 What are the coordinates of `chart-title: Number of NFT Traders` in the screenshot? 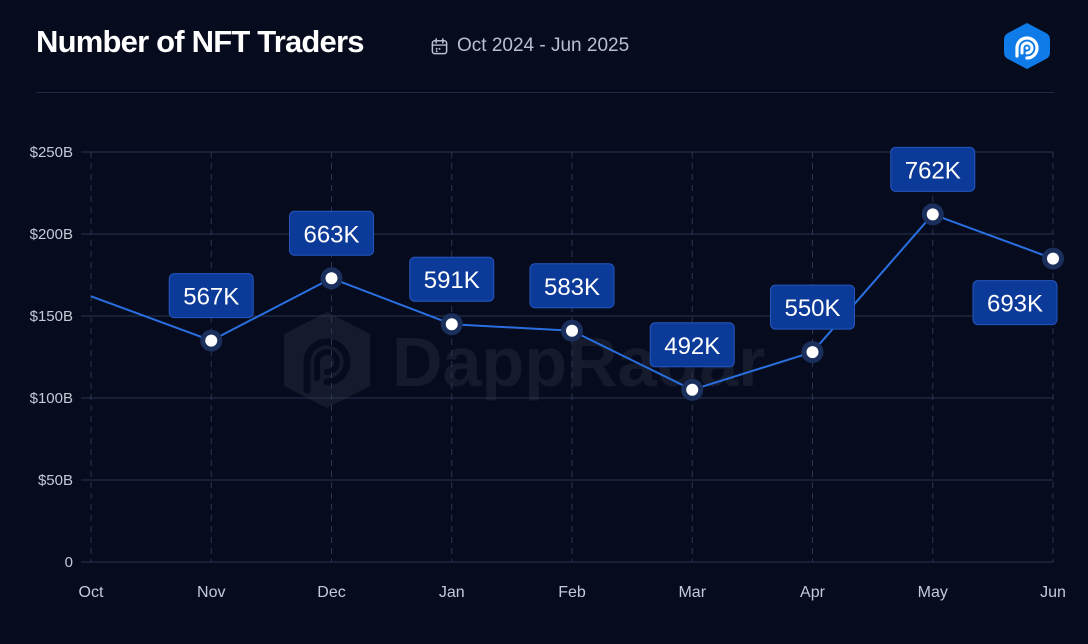 It's located at (200, 41).